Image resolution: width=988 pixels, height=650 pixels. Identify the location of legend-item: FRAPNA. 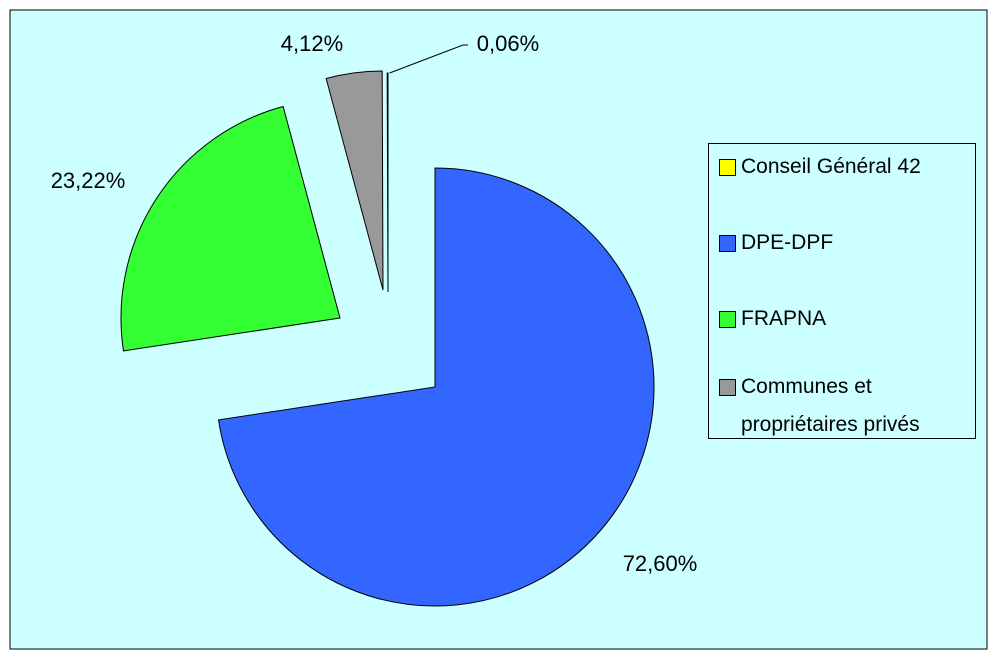
(844, 319).